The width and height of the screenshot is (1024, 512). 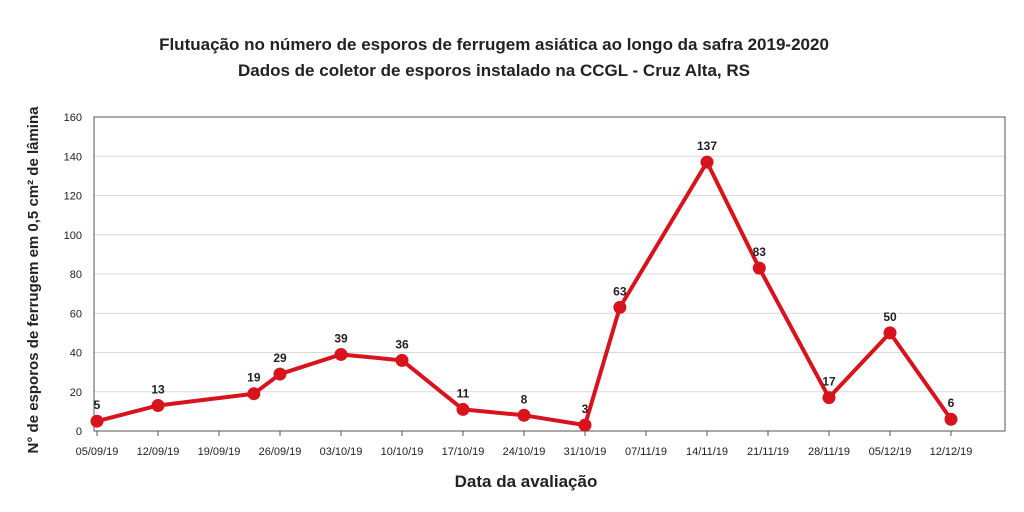 I want to click on x-axis-label: Data da avaliação, so click(x=526, y=481).